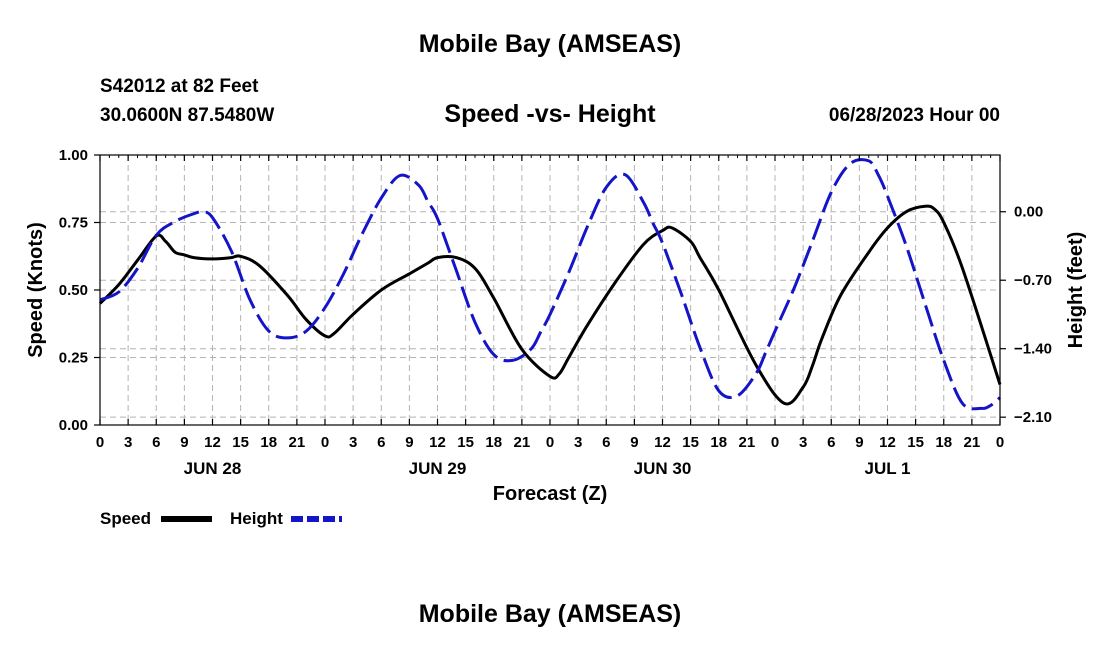  What do you see at coordinates (126, 518) in the screenshot?
I see `legend-speed-label: Speed` at bounding box center [126, 518].